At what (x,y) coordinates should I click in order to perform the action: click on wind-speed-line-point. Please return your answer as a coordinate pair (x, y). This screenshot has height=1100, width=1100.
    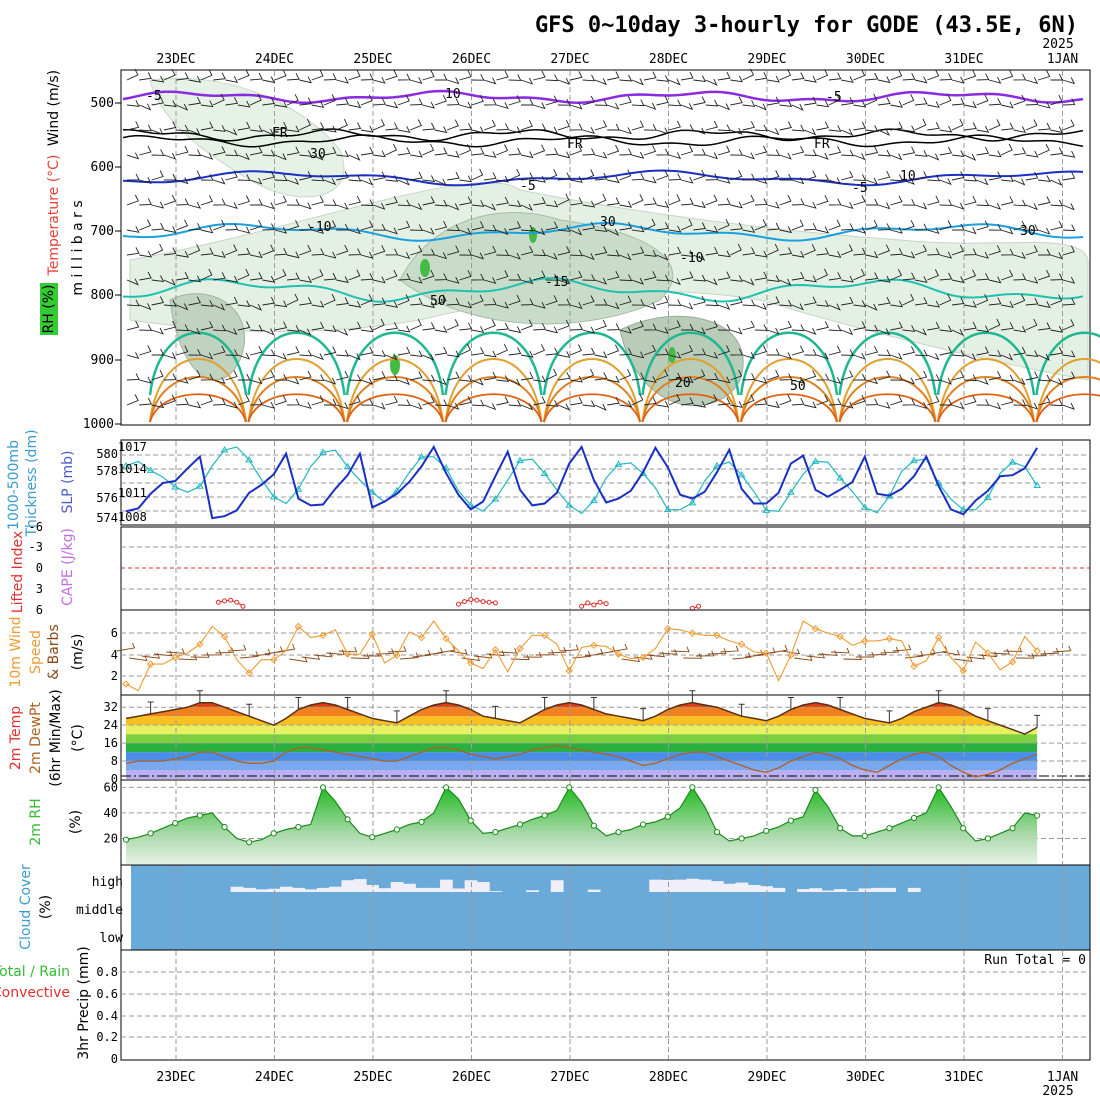
    Looking at the image, I should click on (717, 635).